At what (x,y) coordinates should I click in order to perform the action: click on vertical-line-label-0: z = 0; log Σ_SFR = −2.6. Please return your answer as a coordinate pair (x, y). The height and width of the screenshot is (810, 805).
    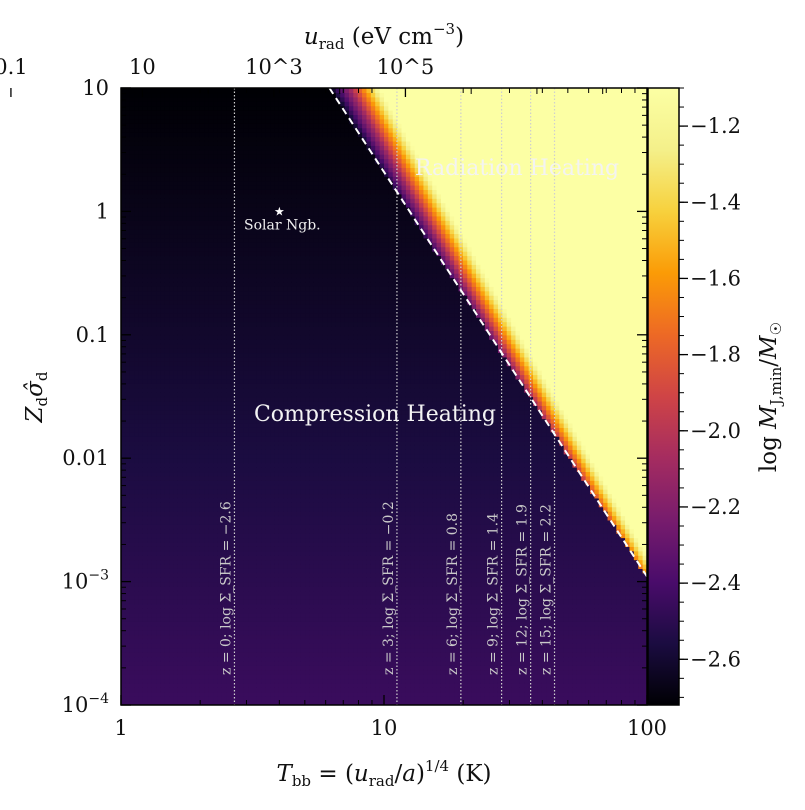
    Looking at the image, I should click on (226, 588).